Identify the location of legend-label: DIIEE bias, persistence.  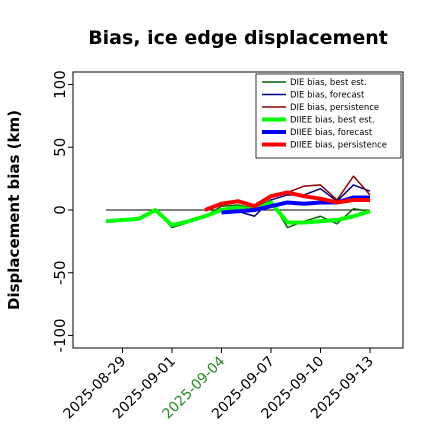
(338, 146).